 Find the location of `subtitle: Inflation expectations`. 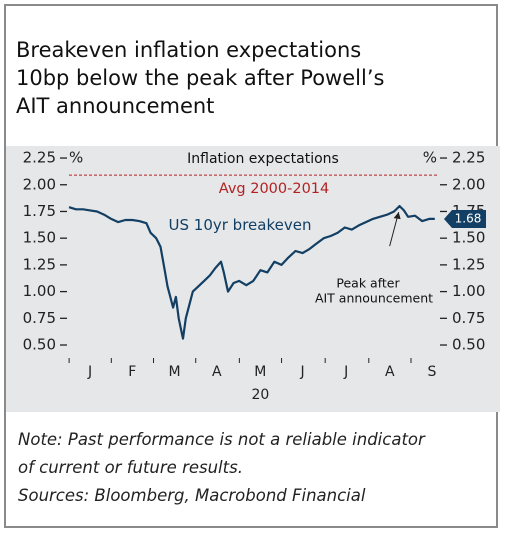

subtitle: Inflation expectations is located at coordinates (263, 159).